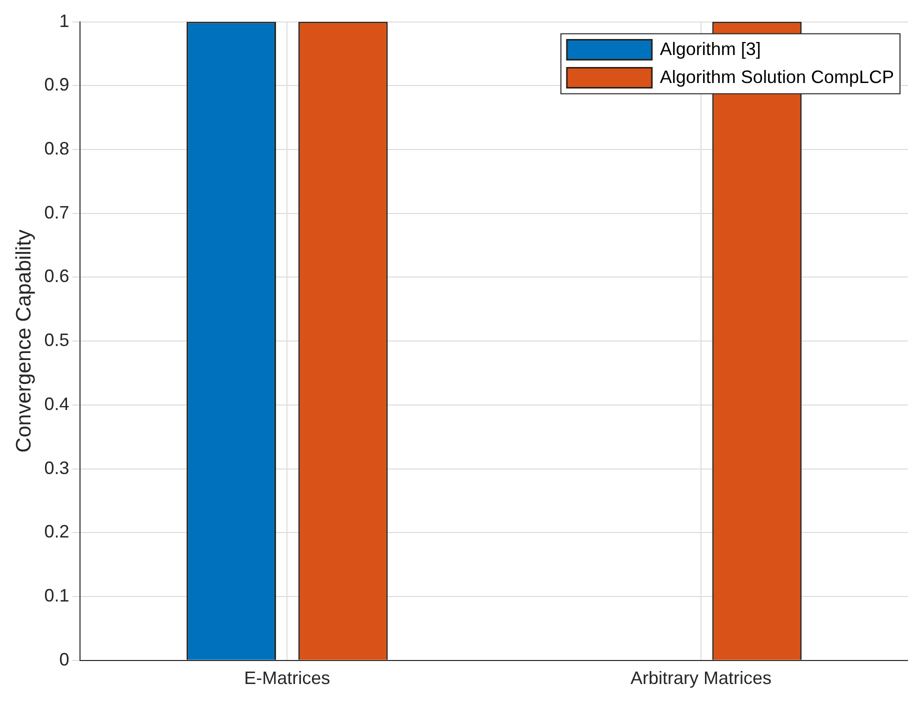 The height and width of the screenshot is (709, 918). Describe the element at coordinates (57, 340) in the screenshot. I see `y-tick-label: 0.5` at that location.